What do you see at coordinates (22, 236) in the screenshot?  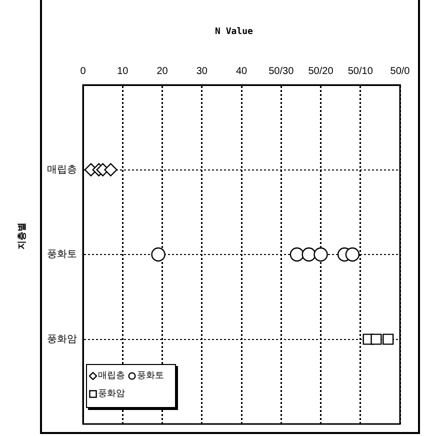 I see `y-axis-title: 지층별` at bounding box center [22, 236].